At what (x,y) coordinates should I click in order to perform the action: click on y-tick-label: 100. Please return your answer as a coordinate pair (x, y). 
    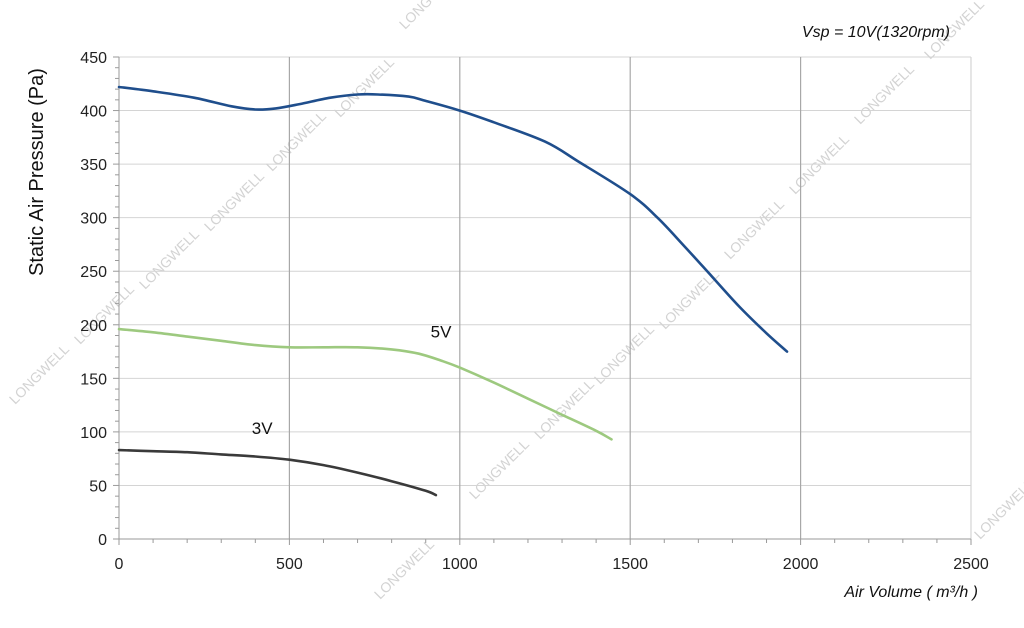
    Looking at the image, I should click on (93, 433).